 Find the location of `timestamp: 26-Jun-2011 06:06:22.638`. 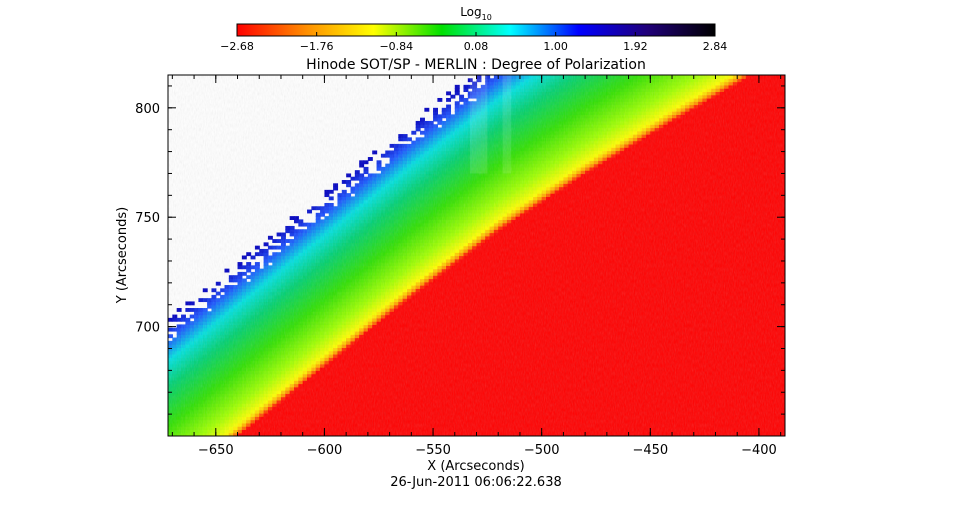

timestamp: 26-Jun-2011 06:06:22.638 is located at coordinates (476, 482).